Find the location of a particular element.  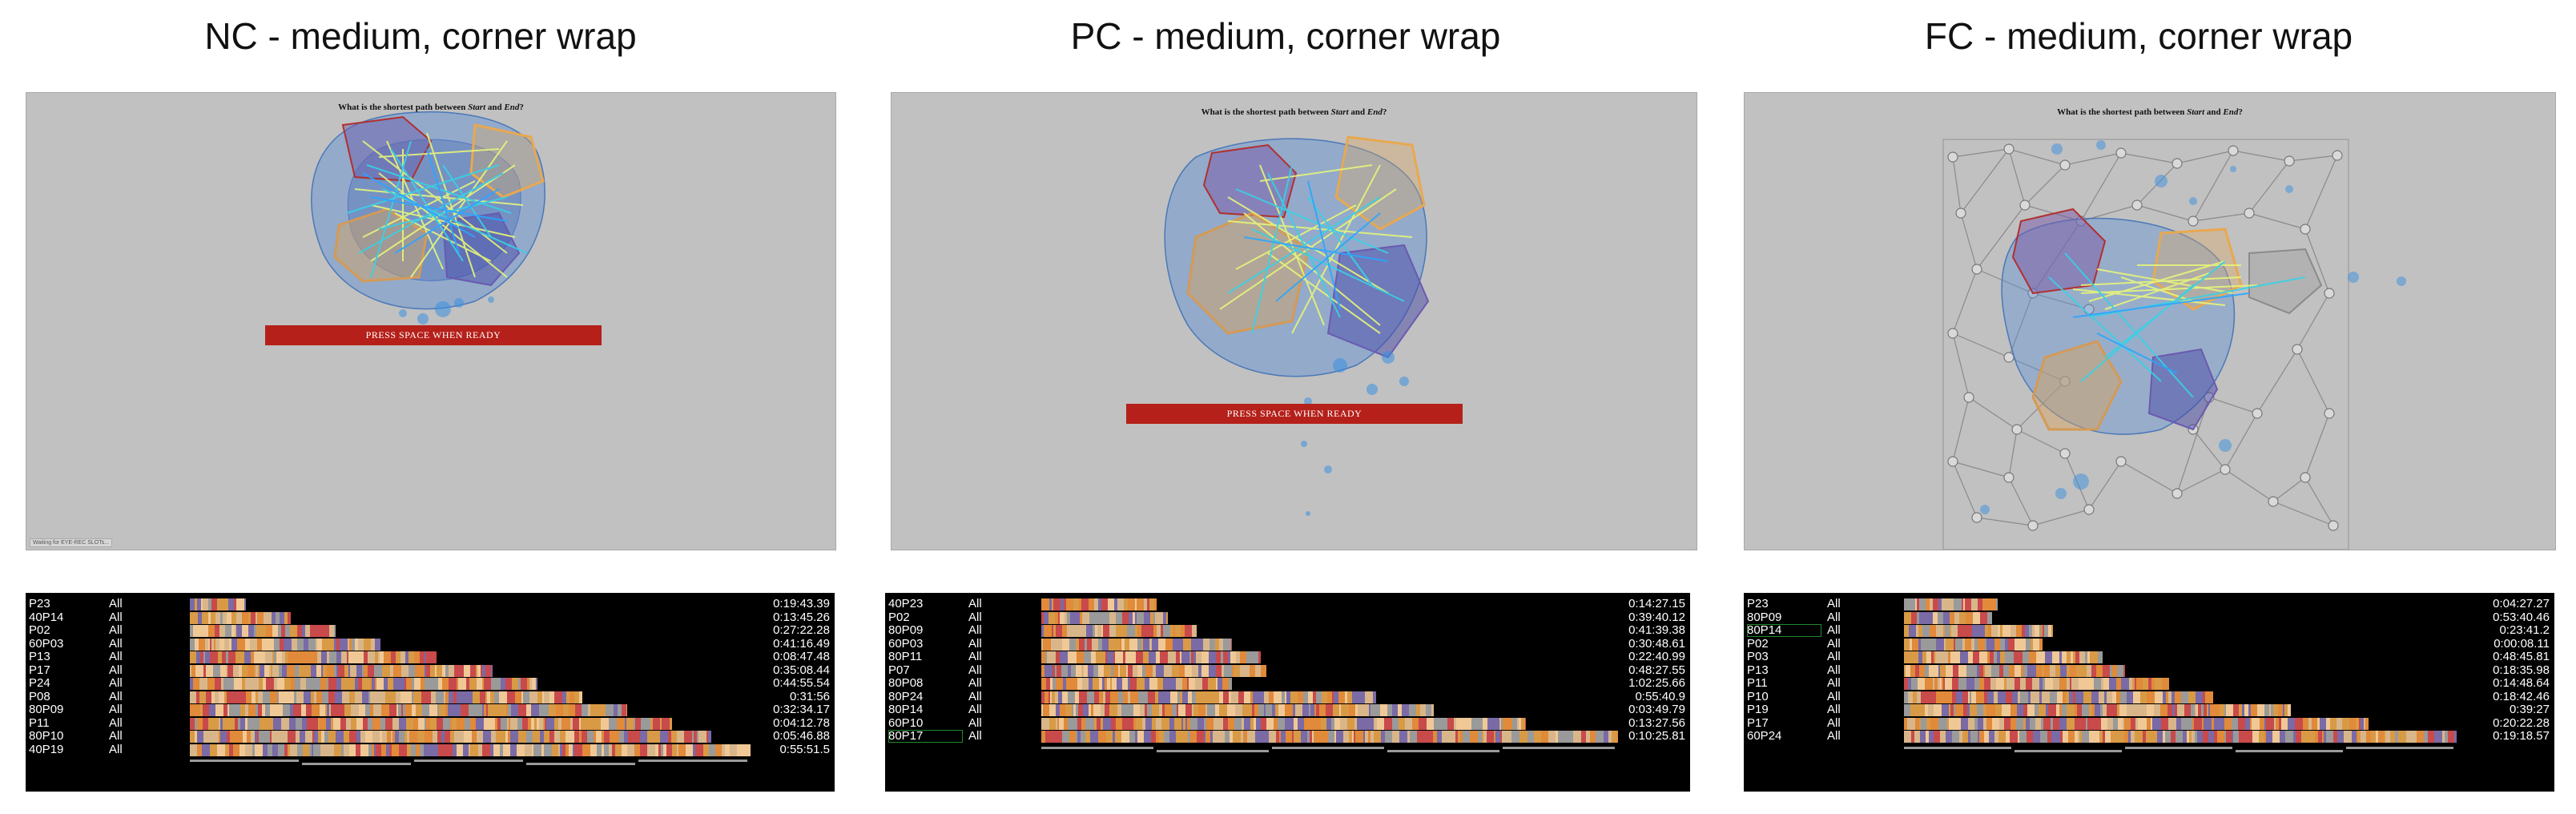

timeline-row: 80P14 All 0:03:49.79 is located at coordinates (1288, 709).